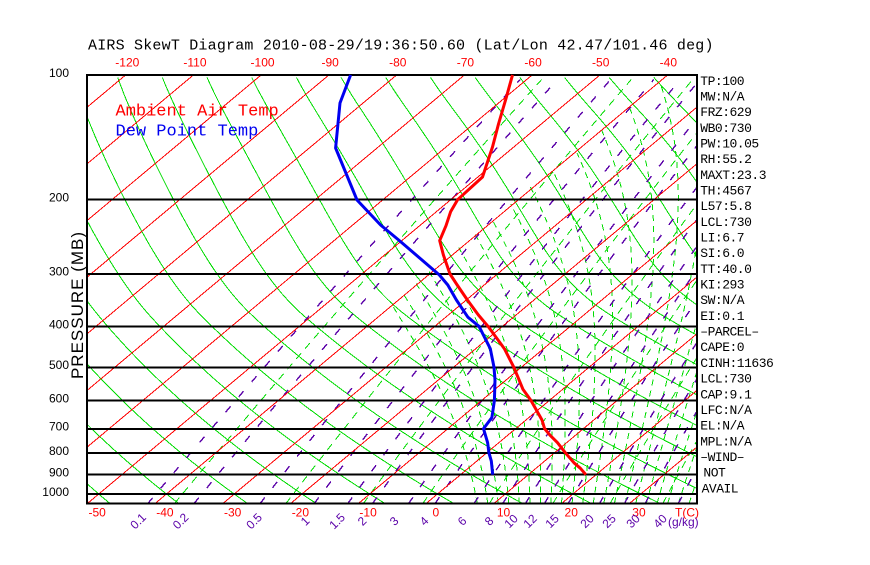 The height and width of the screenshot is (565, 870). I want to click on svg-text: 100, so click(59, 73).